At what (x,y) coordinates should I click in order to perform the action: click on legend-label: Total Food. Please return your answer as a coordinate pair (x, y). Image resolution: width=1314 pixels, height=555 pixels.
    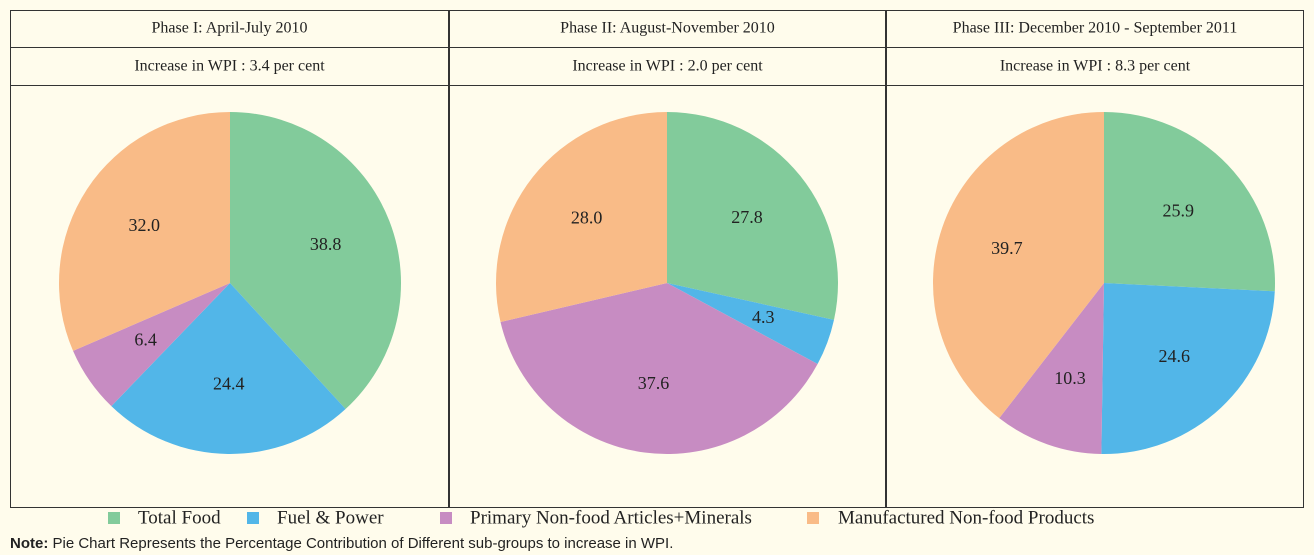
    Looking at the image, I should click on (179, 517).